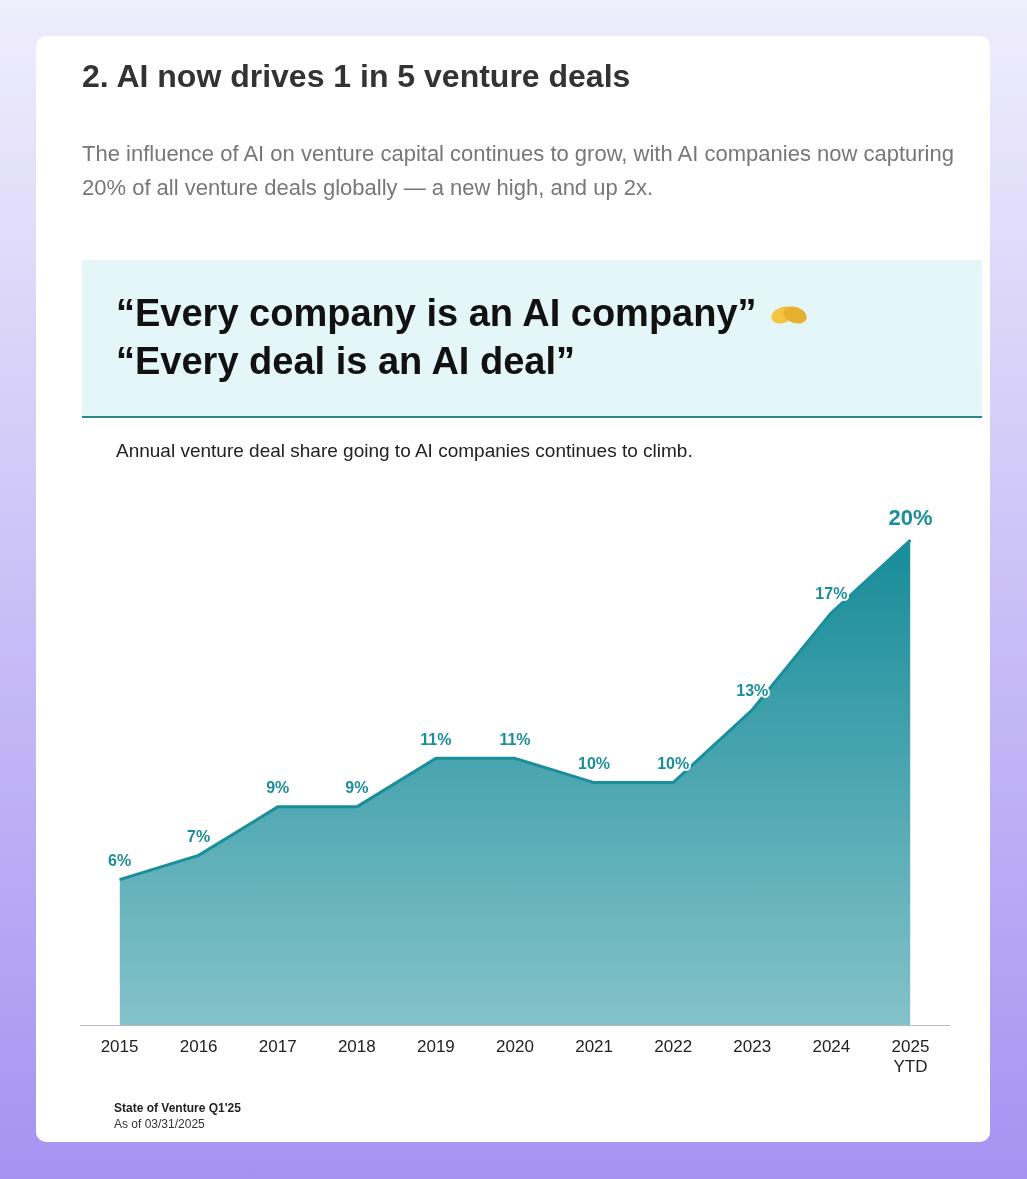 This screenshot has height=1179, width=1027. What do you see at coordinates (752, 1047) in the screenshot?
I see `x-tick-label: 2023` at bounding box center [752, 1047].